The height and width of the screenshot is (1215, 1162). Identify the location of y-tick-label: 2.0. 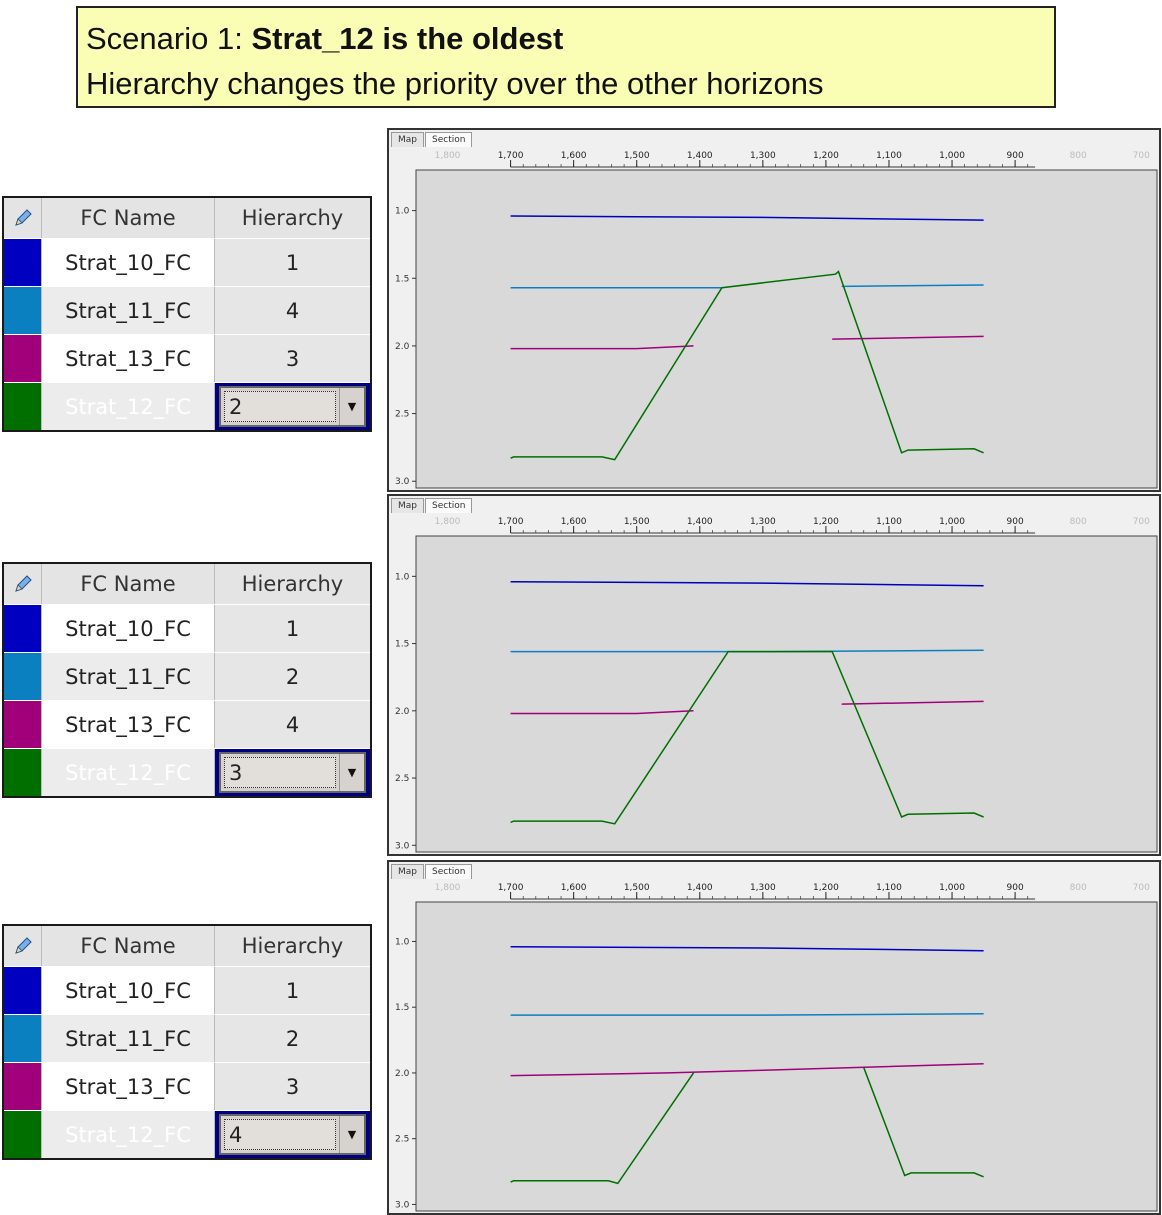
(402, 347).